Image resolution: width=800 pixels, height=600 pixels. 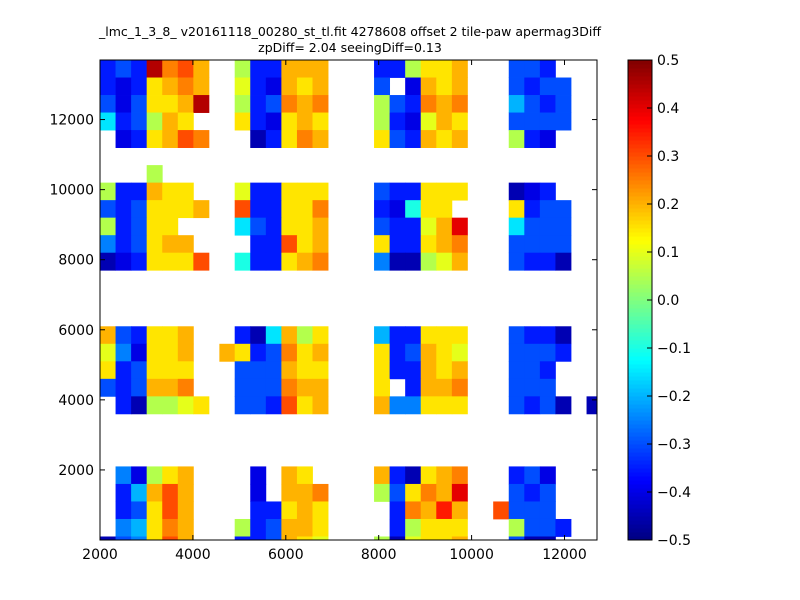 I want to click on x-tick-label: 10000, so click(x=471, y=555).